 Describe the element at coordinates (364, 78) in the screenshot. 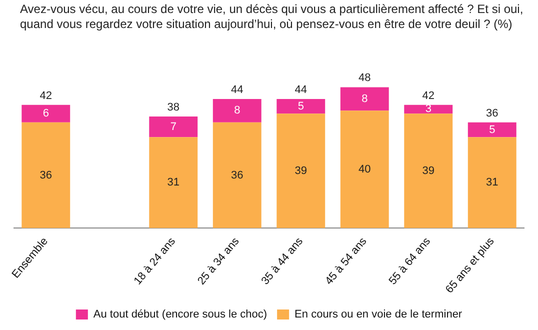

I see `total-label: 48` at that location.